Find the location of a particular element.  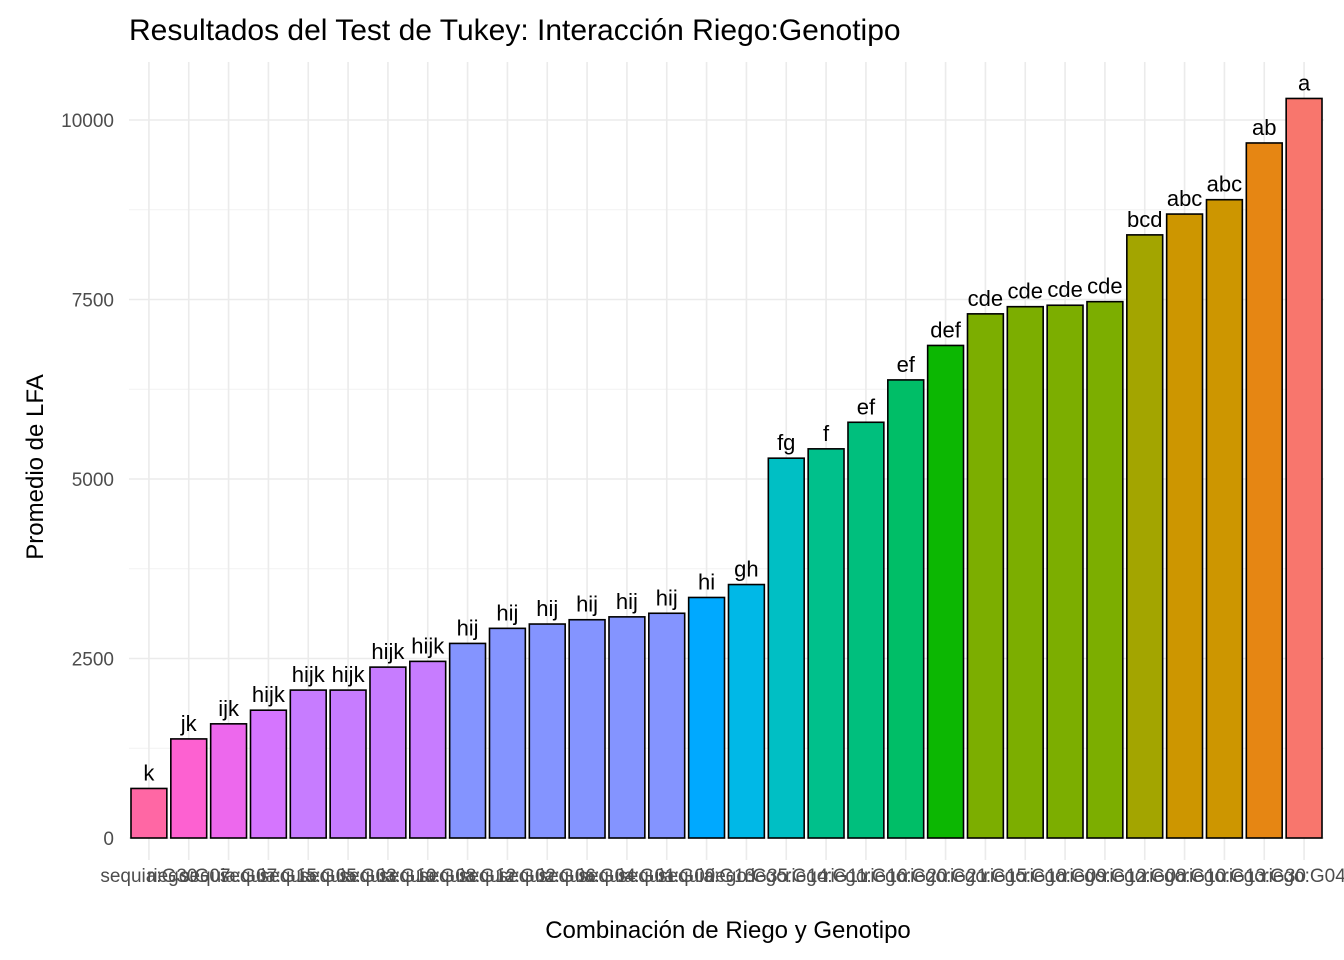

y-axis-ticks: 0 2500 5000 7500 10000 is located at coordinates (87, 480).